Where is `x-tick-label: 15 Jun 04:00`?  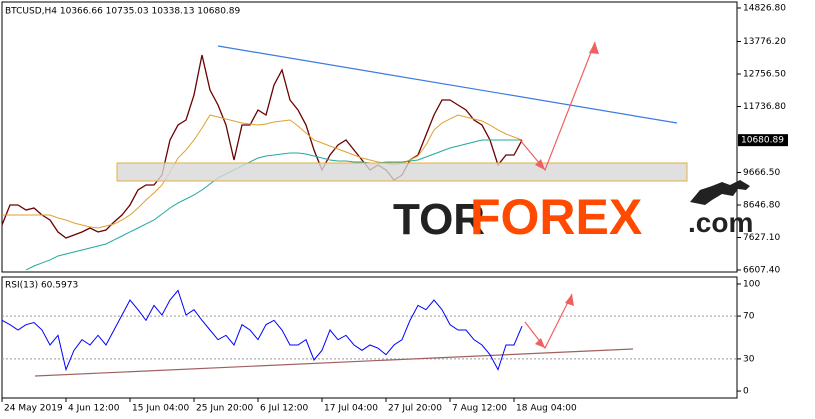
x-tick-label: 15 Jun 04:00 is located at coordinates (160, 409).